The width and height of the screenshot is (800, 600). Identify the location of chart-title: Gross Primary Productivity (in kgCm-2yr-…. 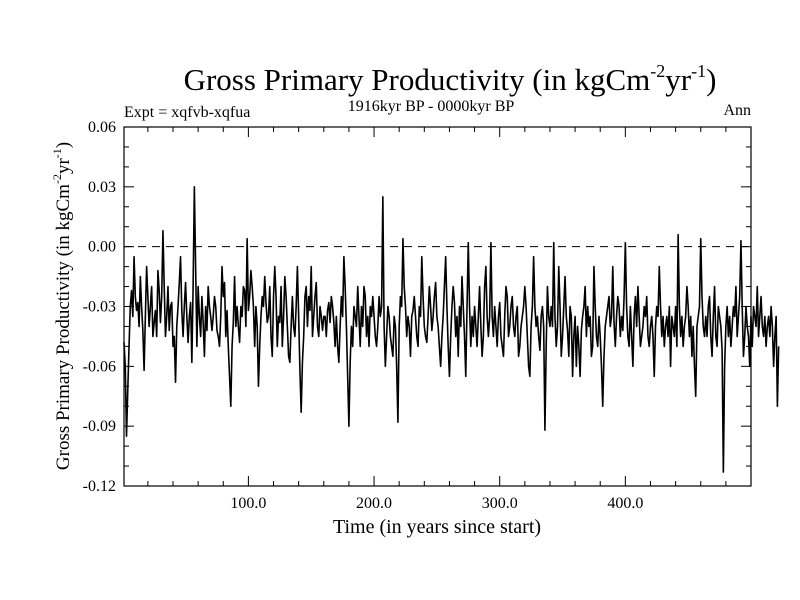
(450, 79).